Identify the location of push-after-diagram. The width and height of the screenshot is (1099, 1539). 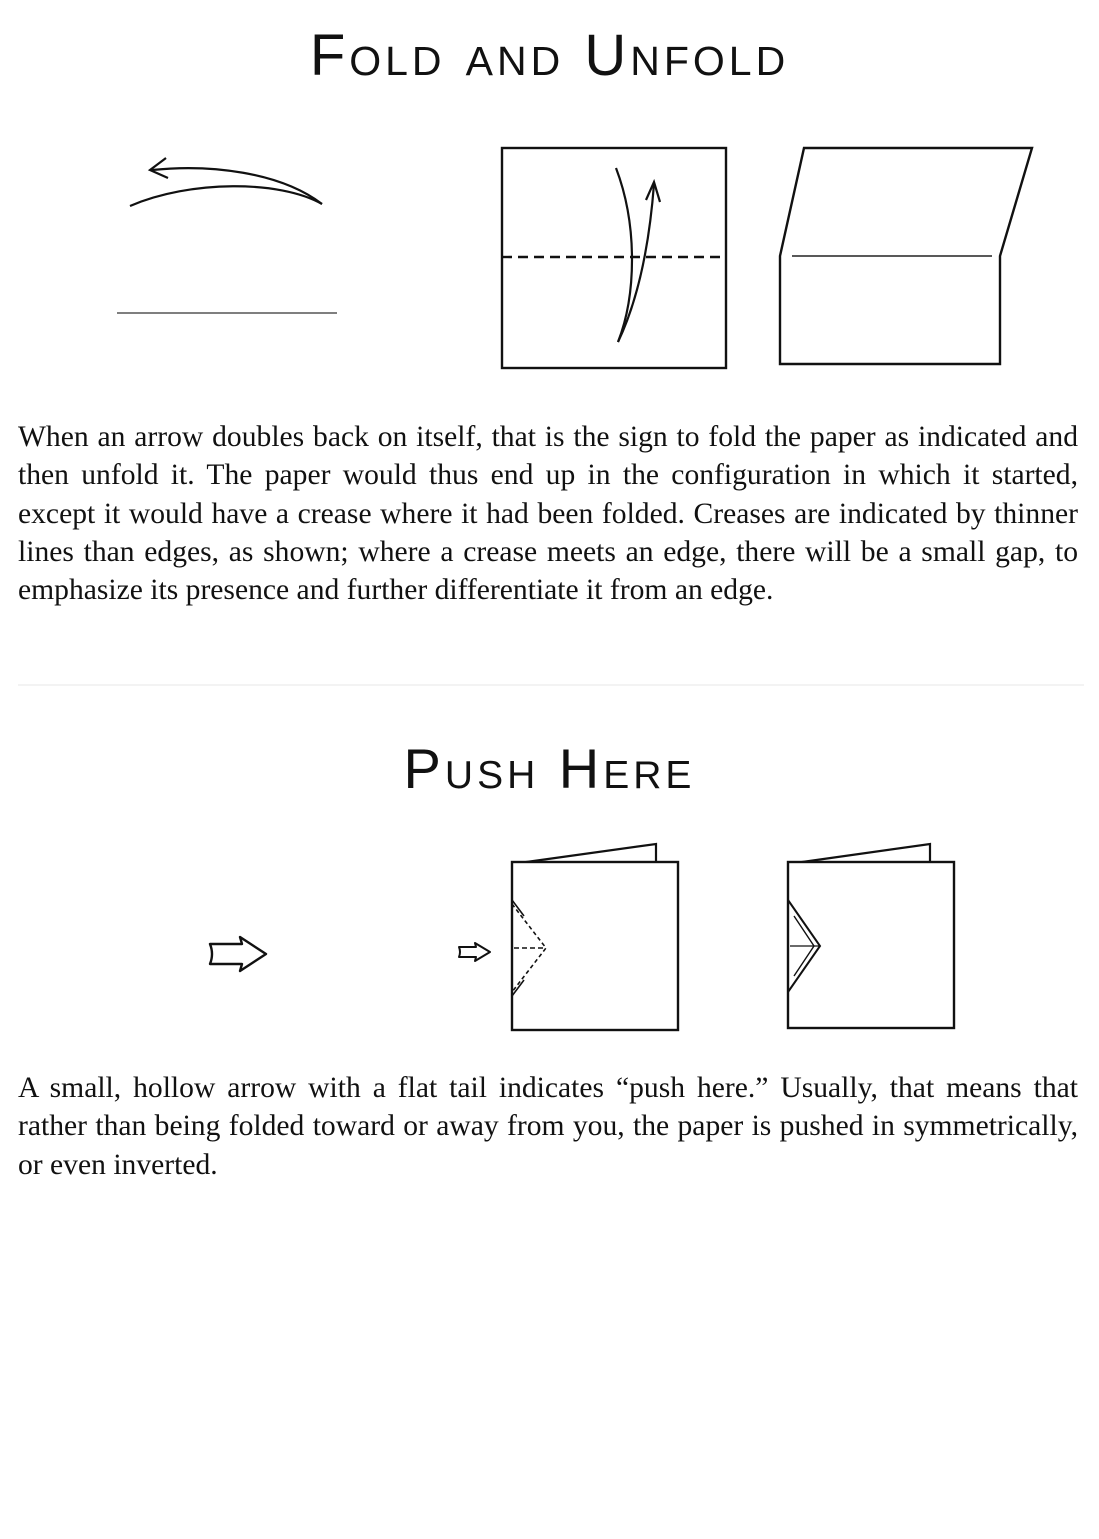
(871, 936).